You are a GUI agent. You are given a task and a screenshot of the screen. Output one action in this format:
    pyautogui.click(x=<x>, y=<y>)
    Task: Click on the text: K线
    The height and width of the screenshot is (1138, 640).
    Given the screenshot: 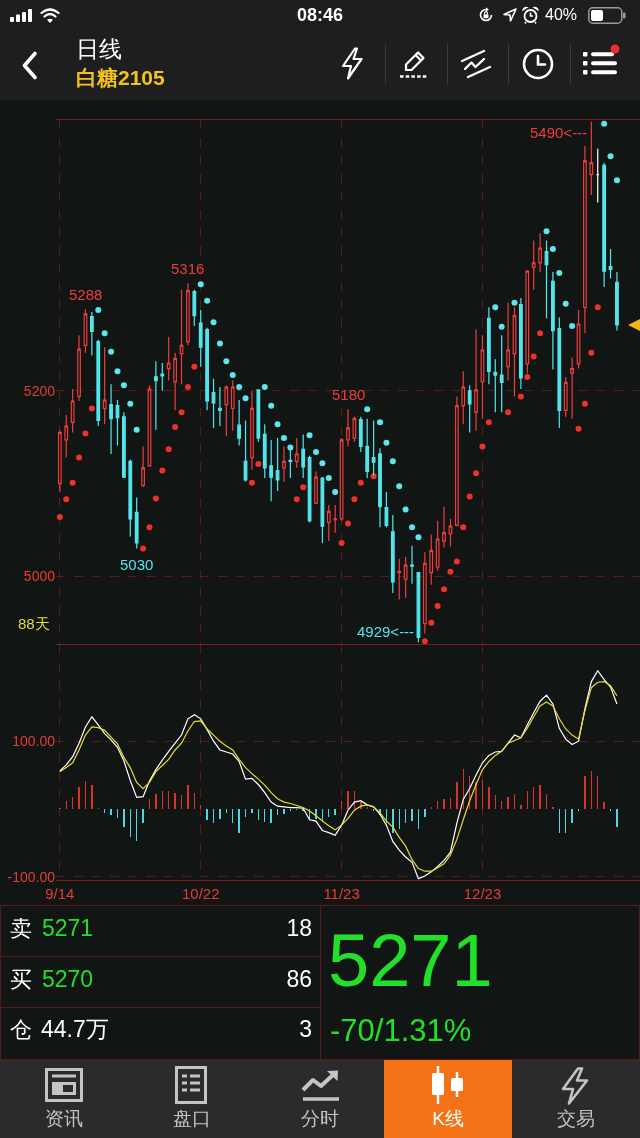 What is the action you would take?
    pyautogui.click(x=448, y=1118)
    